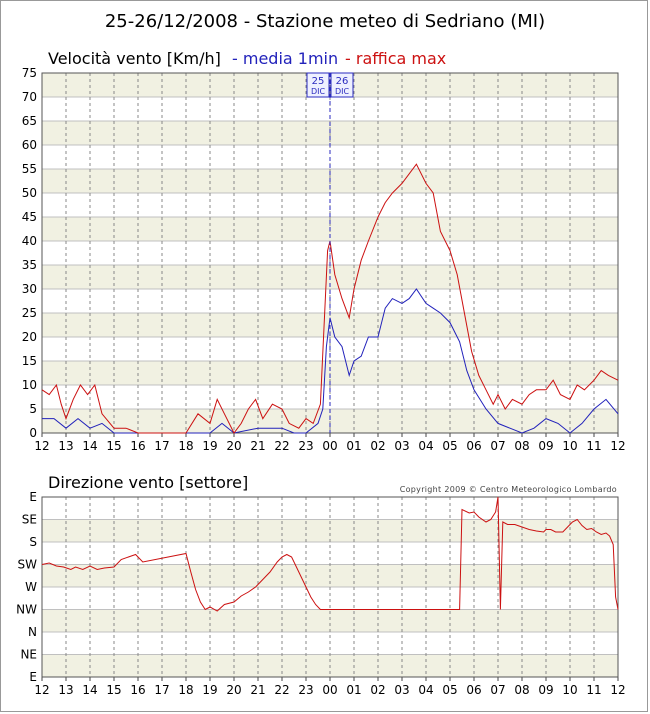 The image size is (650, 714). What do you see at coordinates (29, 337) in the screenshot?
I see `speed-y-tick-label: 20` at bounding box center [29, 337].